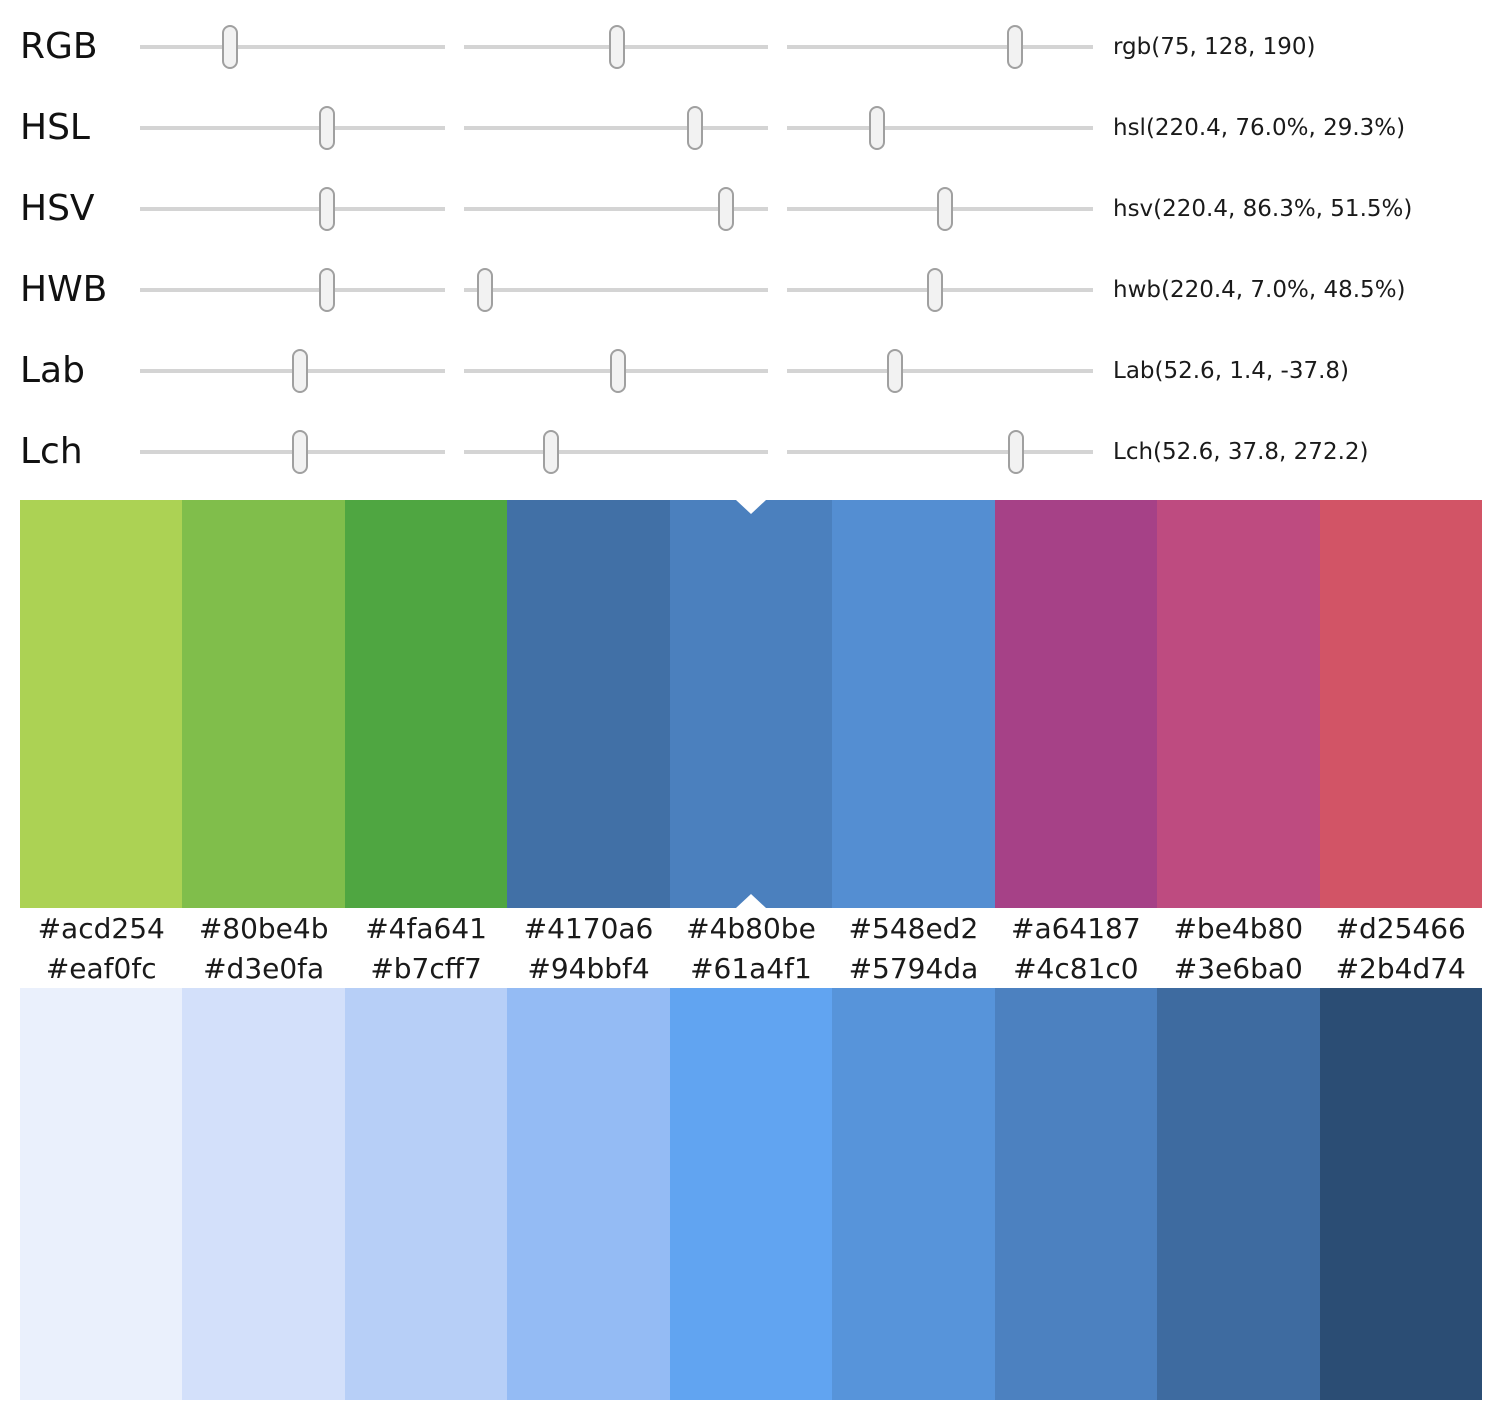 Image resolution: width=1501 pixels, height=1415 pixels. I want to click on lch-chroma-slider-track, so click(616, 451).